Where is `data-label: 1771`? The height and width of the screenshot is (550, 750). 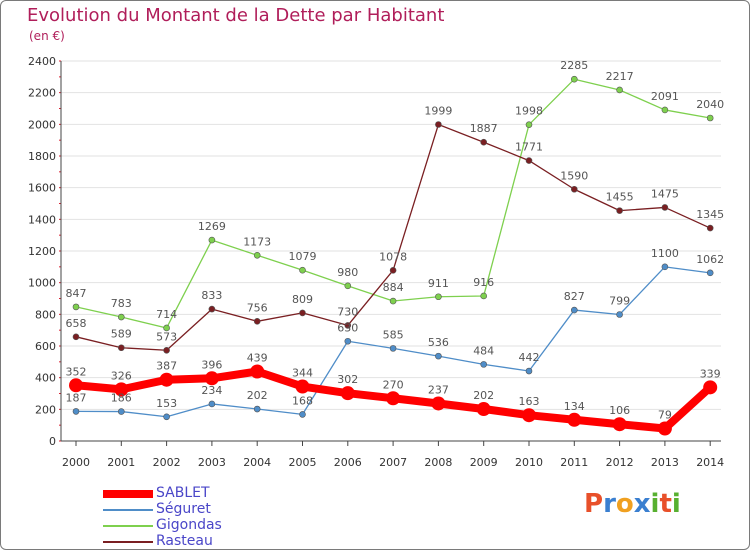
data-label: 1771 is located at coordinates (529, 147).